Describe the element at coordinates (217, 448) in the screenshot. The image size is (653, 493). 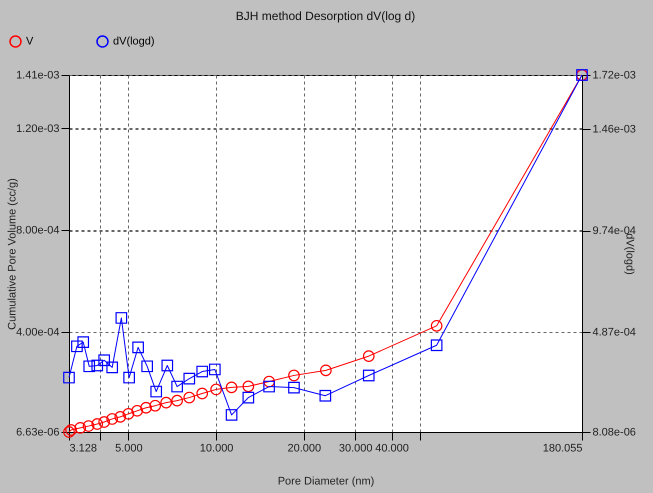
I see `x-tick-label: 10.000` at that location.